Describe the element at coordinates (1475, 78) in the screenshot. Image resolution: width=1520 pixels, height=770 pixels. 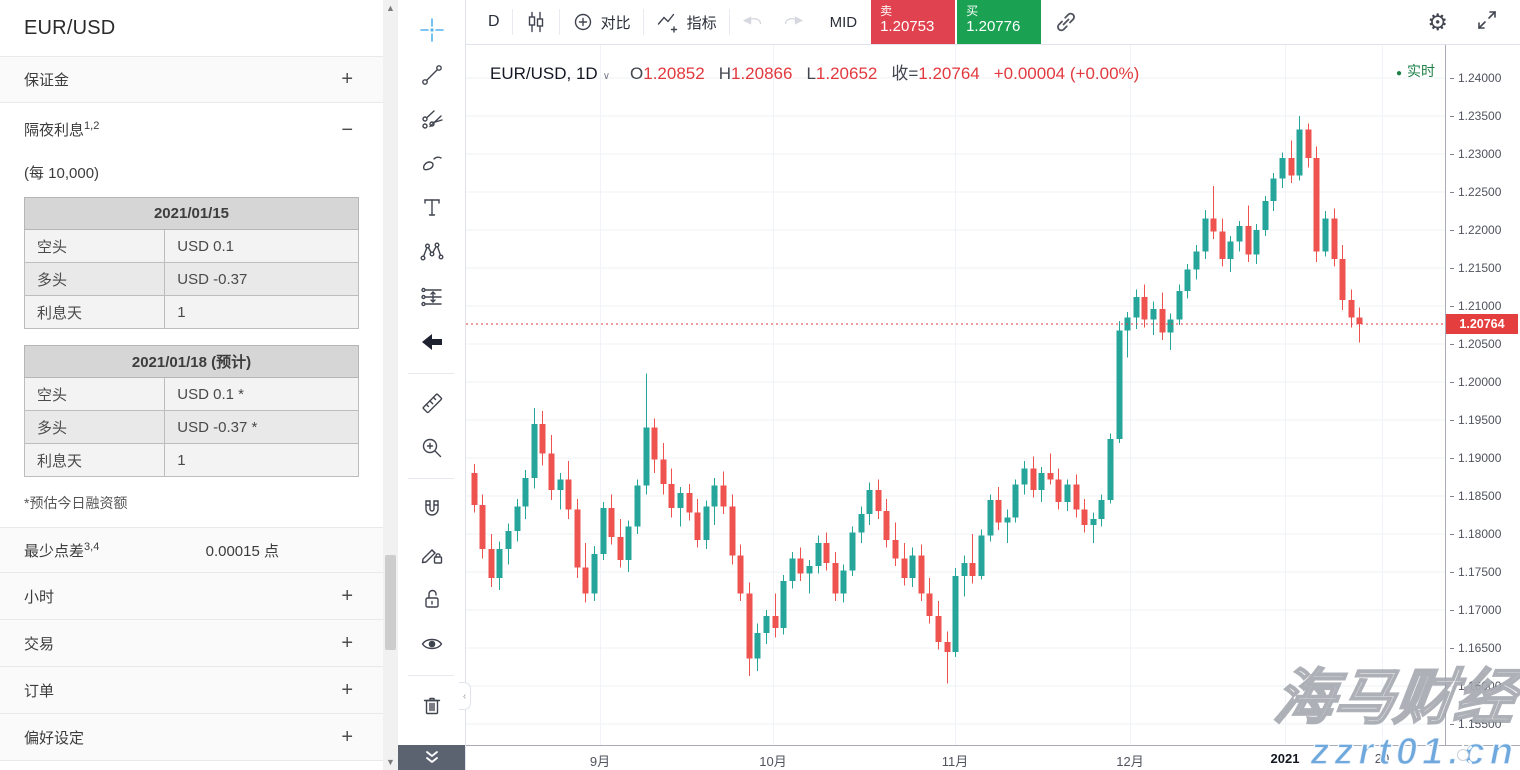
I see `price-tick-label: 1.24000` at that location.